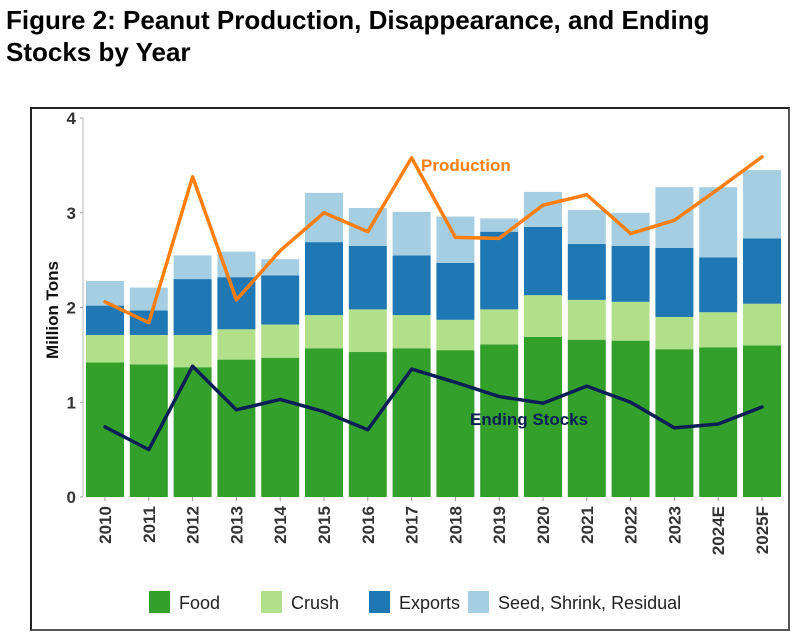 The width and height of the screenshot is (799, 637). Describe the element at coordinates (236, 428) in the screenshot. I see `bar-food-2013` at that location.